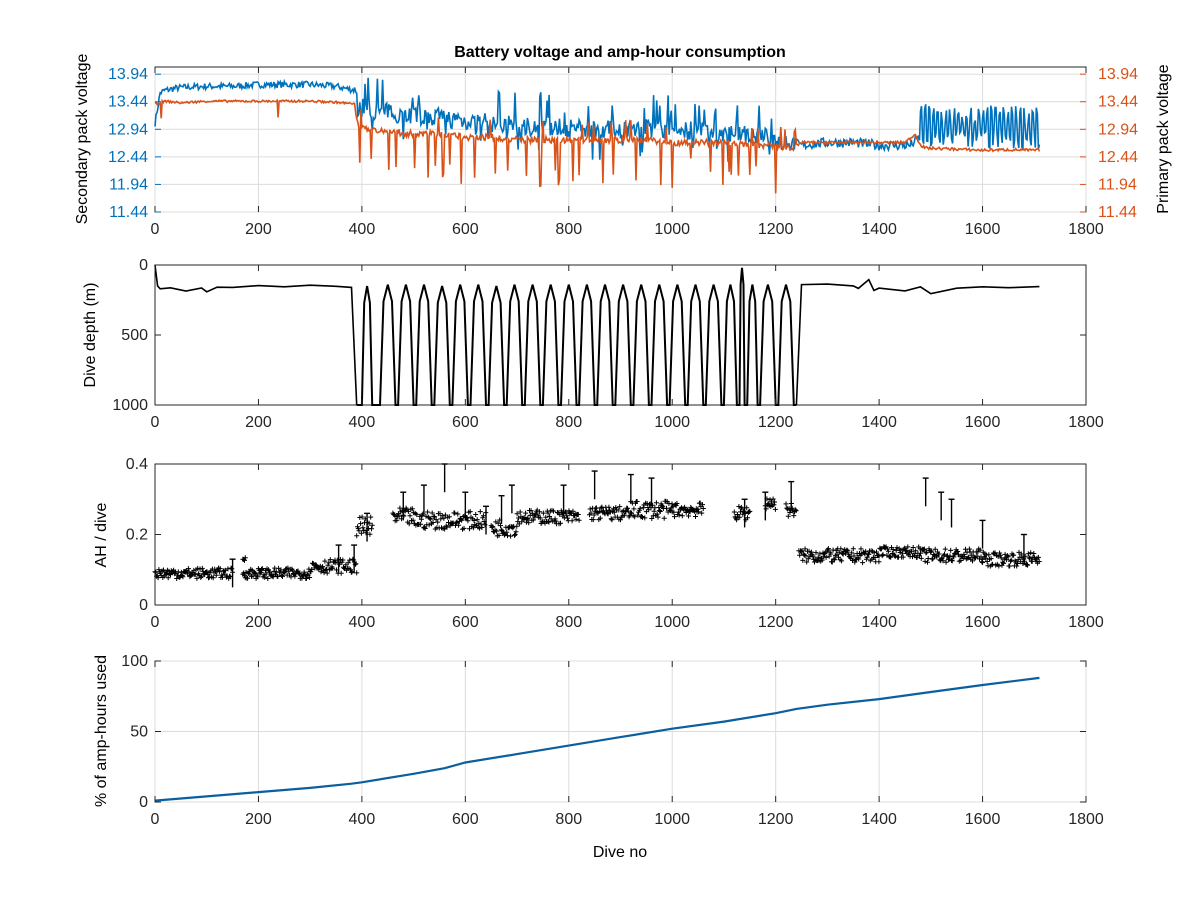 The height and width of the screenshot is (900, 1200). Describe the element at coordinates (82, 139) in the screenshot. I see `secondary-voltage-axis-label: Secondary pack voltage` at that location.